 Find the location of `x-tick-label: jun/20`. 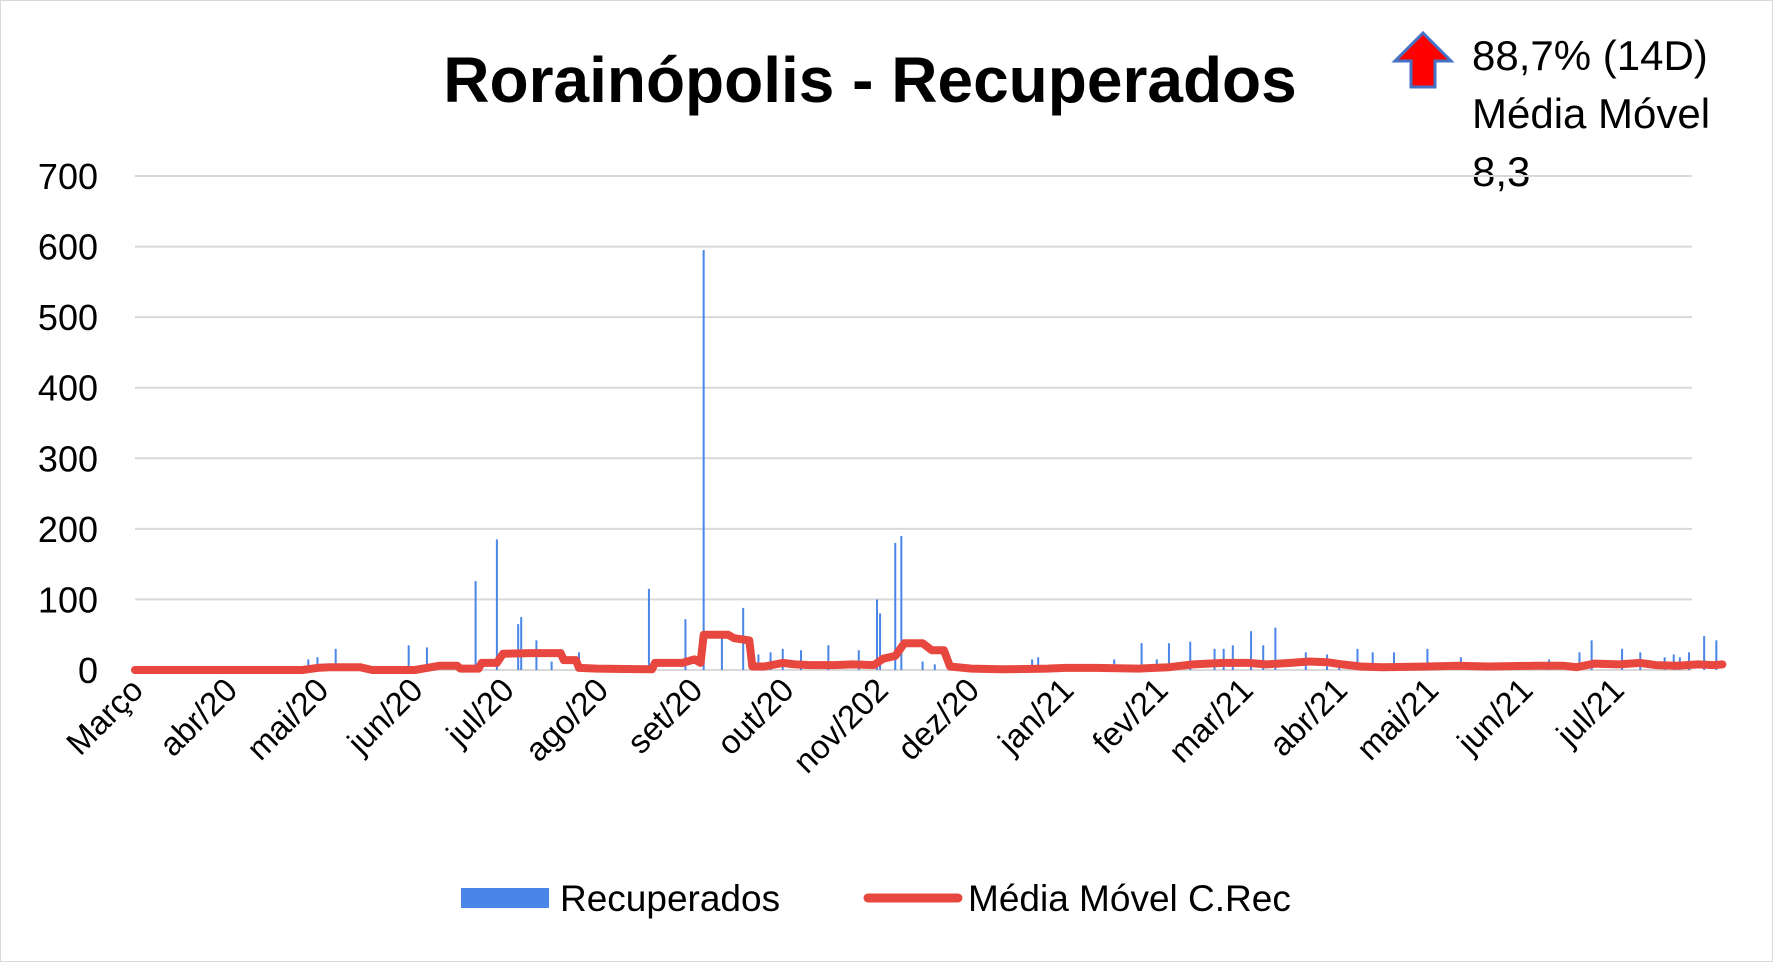

x-tick-label: jun/20 is located at coordinates (384, 716).